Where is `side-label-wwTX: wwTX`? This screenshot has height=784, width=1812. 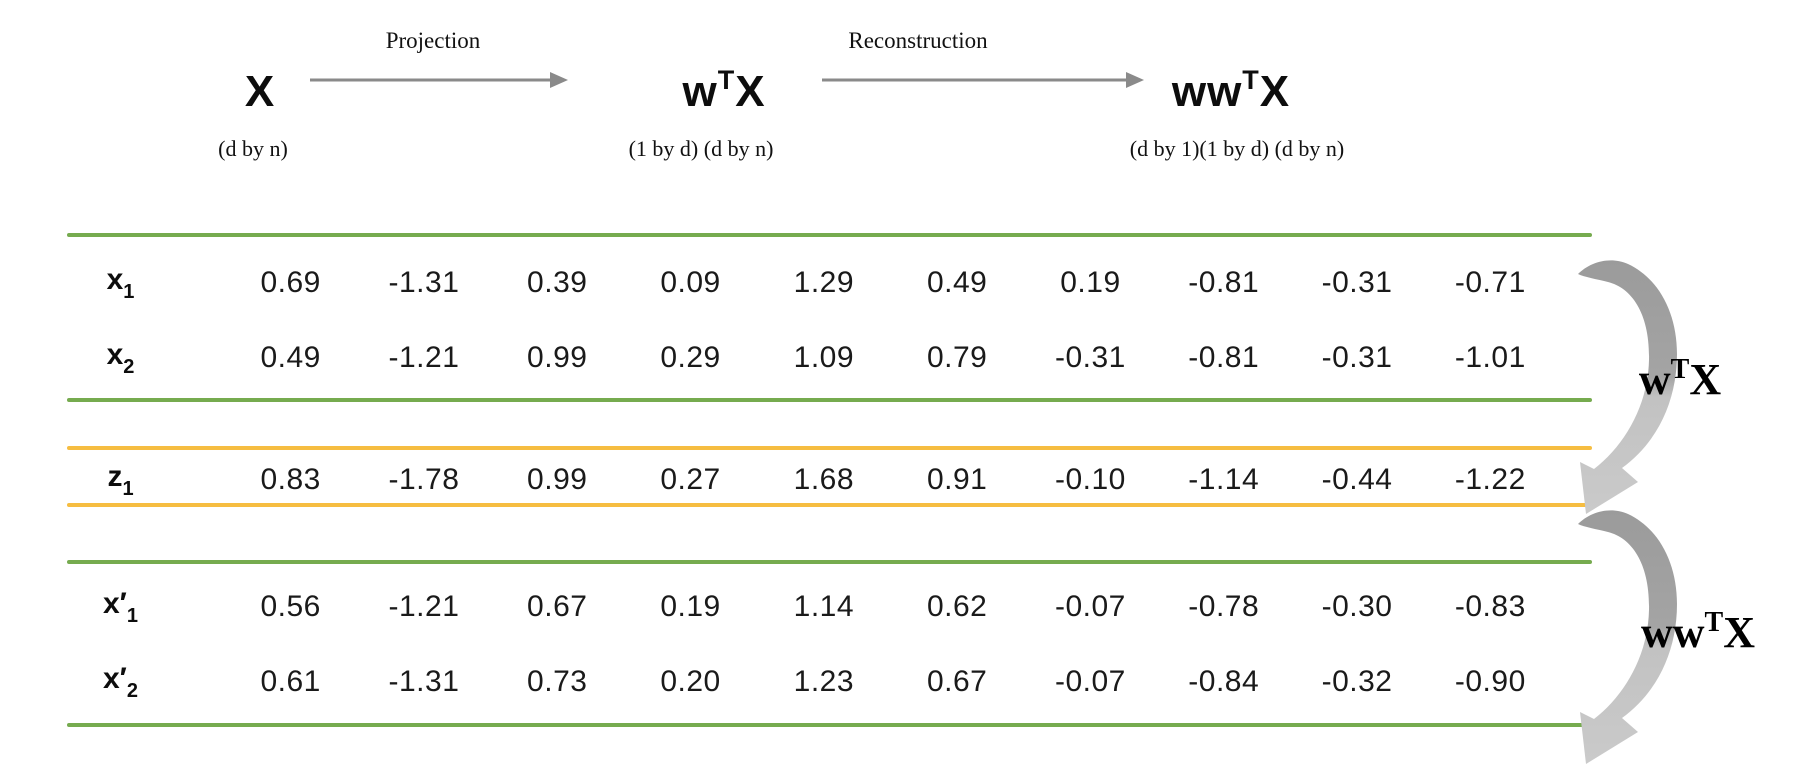
side-label-wwTX: wwTX is located at coordinates (1698, 628).